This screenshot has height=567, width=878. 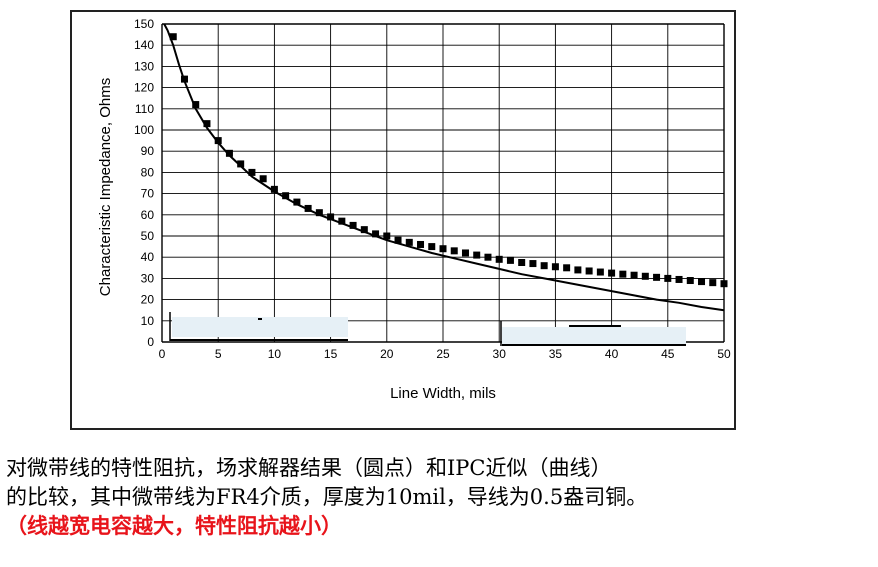 I want to click on y-tick-label-4: 40, so click(x=148, y=257).